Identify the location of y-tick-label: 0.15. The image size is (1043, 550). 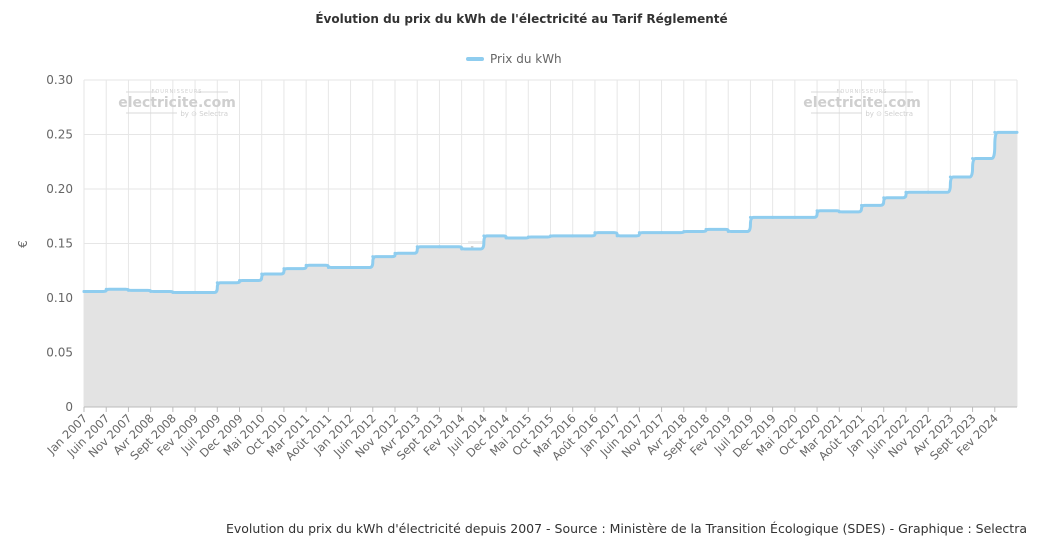
(59, 244).